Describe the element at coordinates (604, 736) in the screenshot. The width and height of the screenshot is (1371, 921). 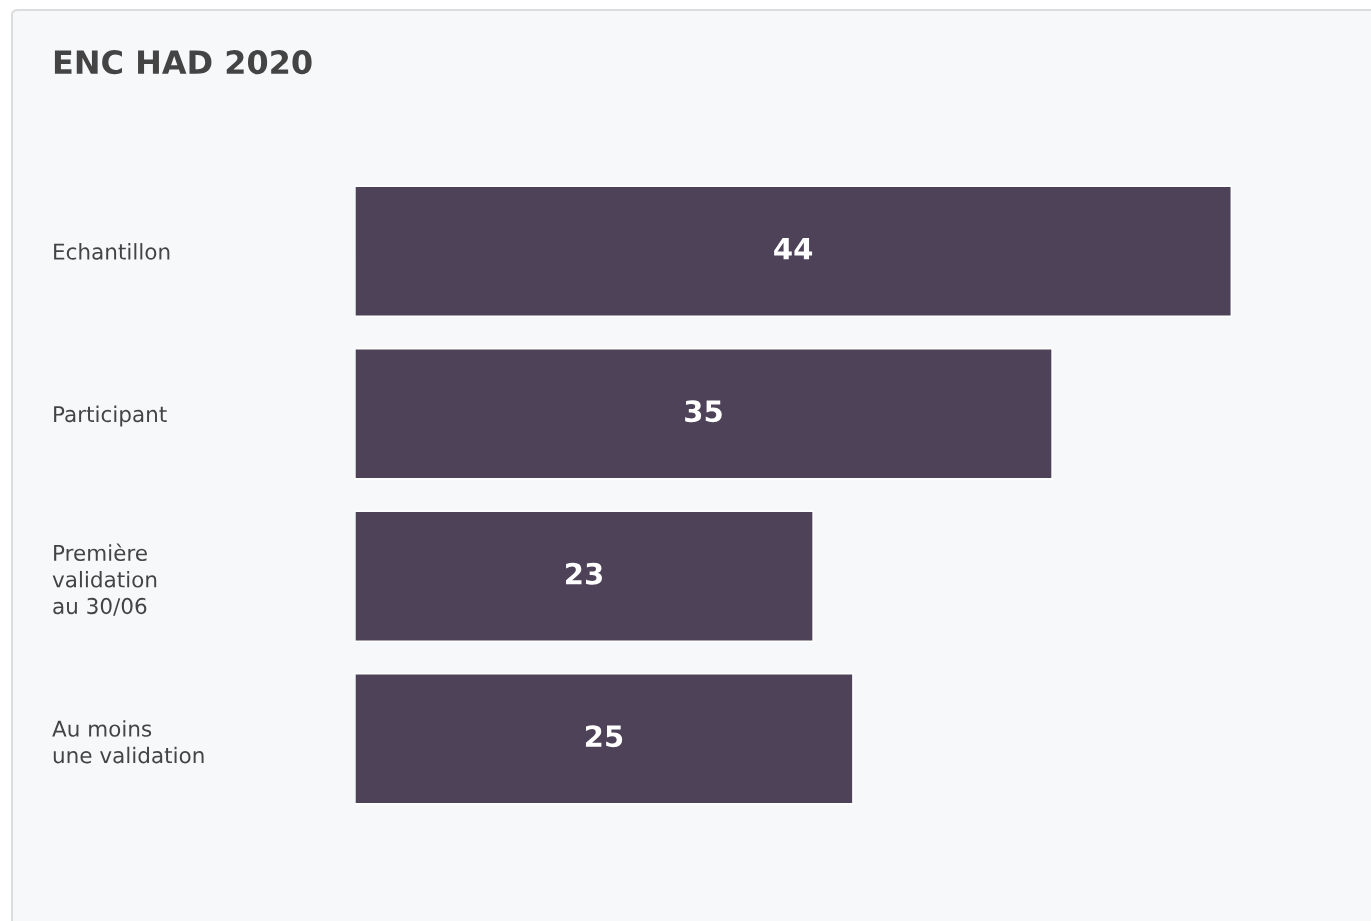
I see `data-label: 25` at that location.